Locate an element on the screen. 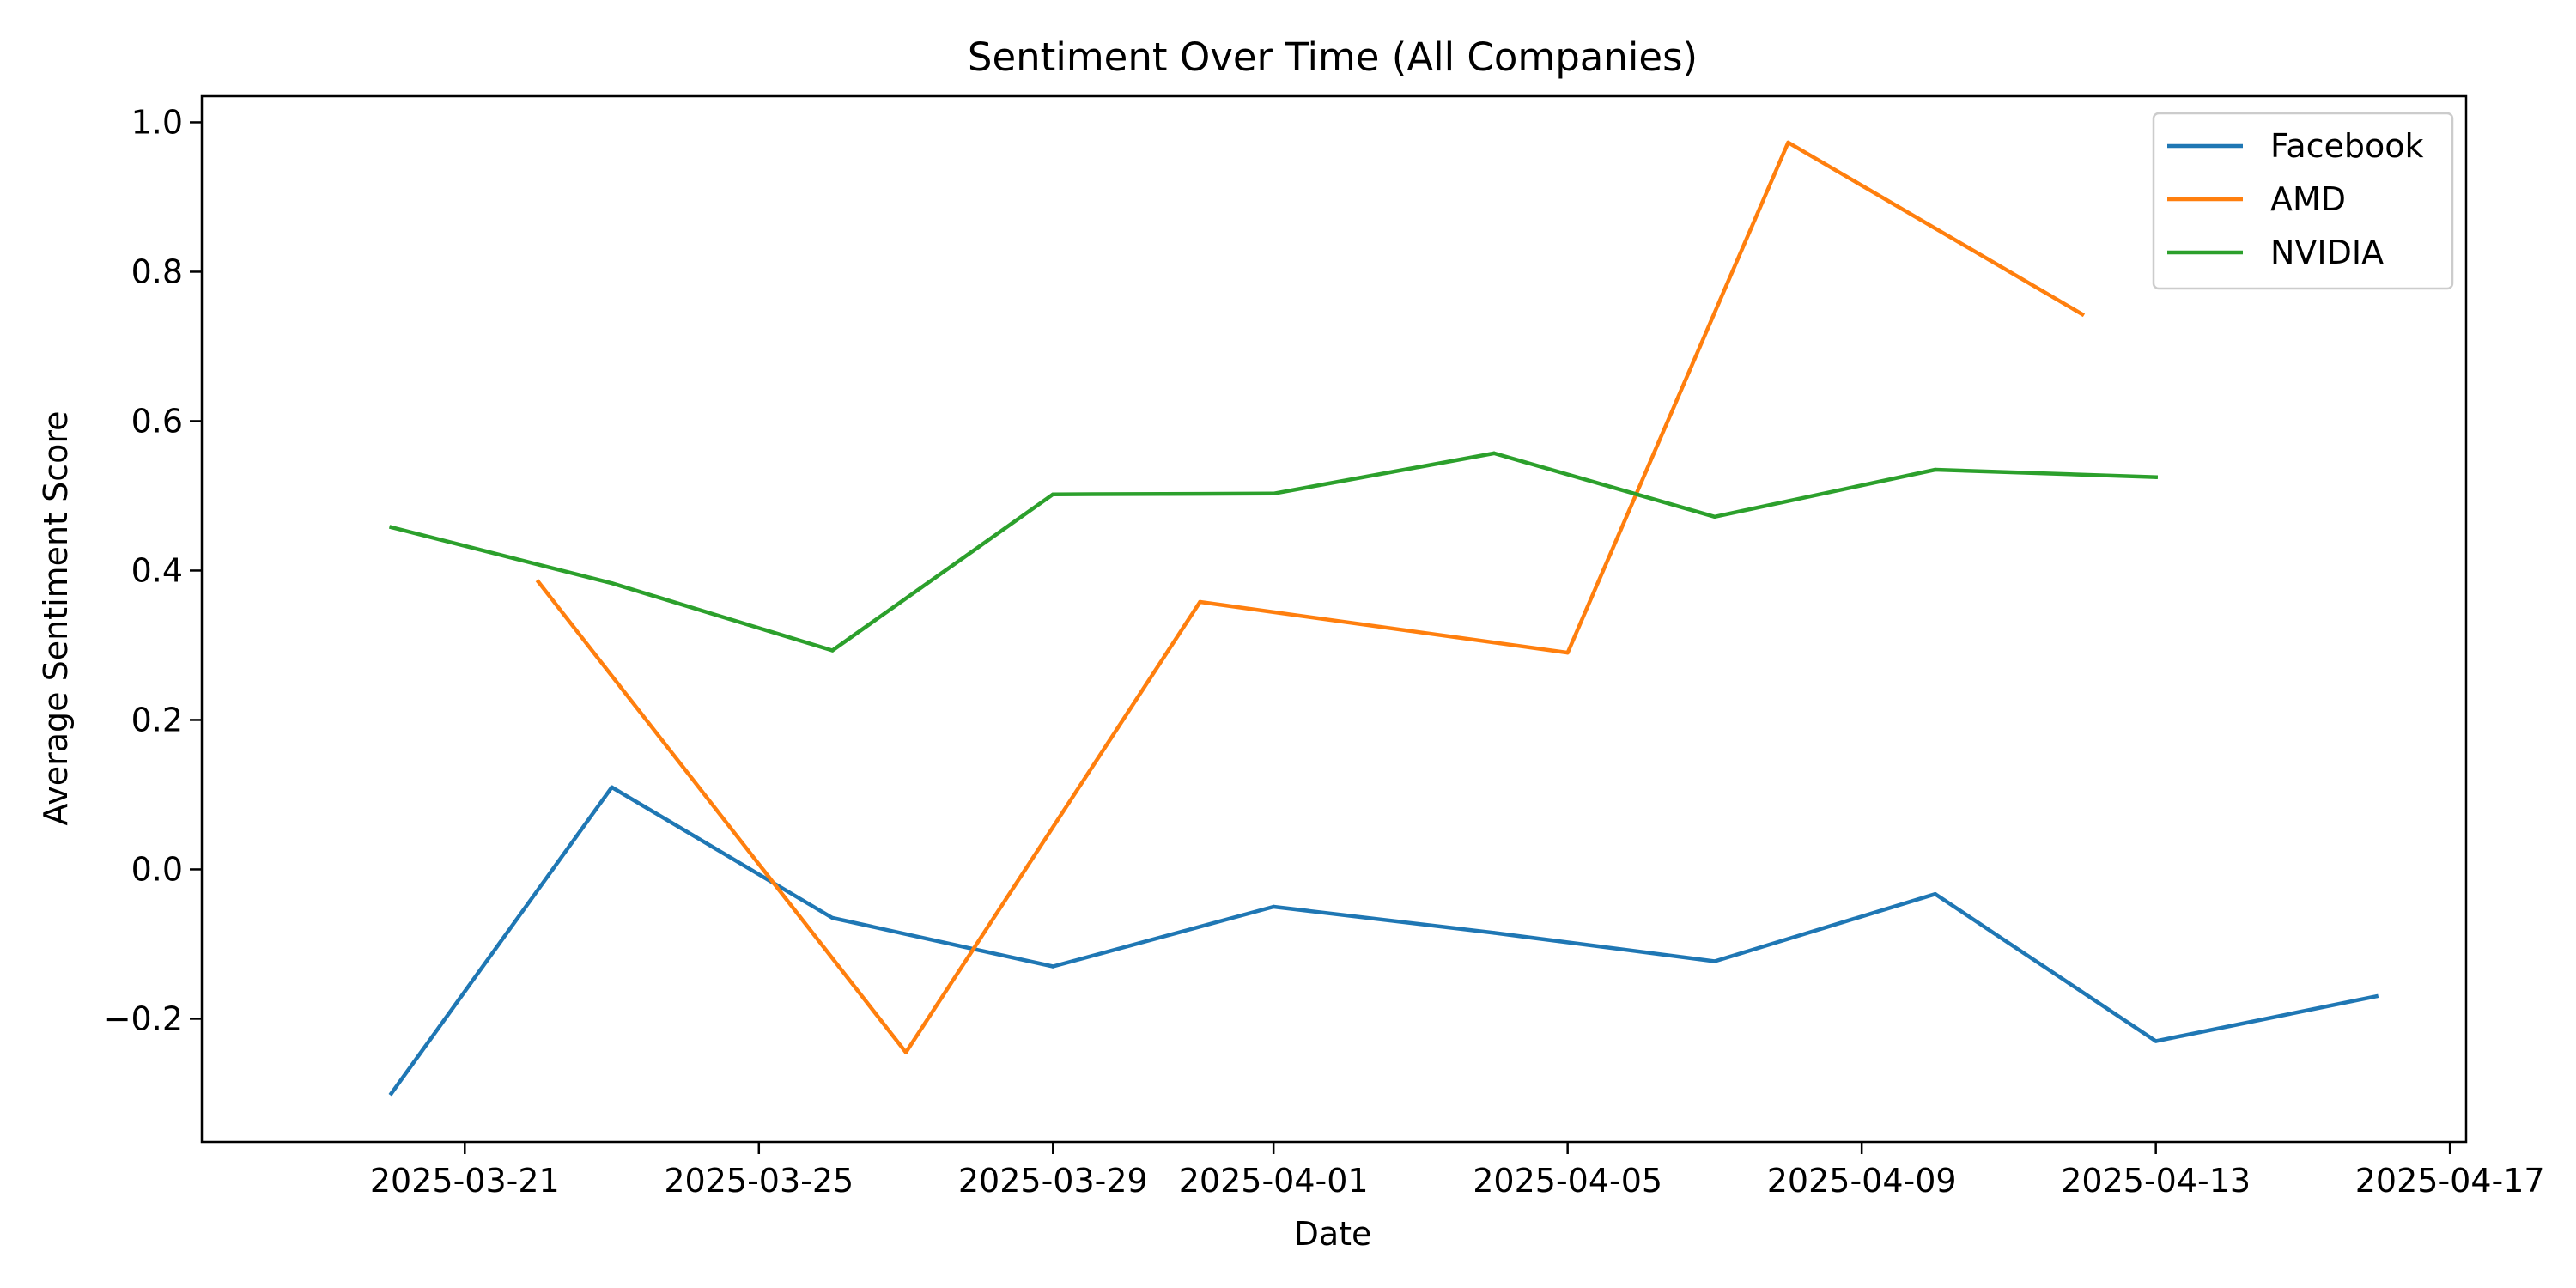 This screenshot has width=2576, height=1288. legend-frame is located at coordinates (2303, 201).